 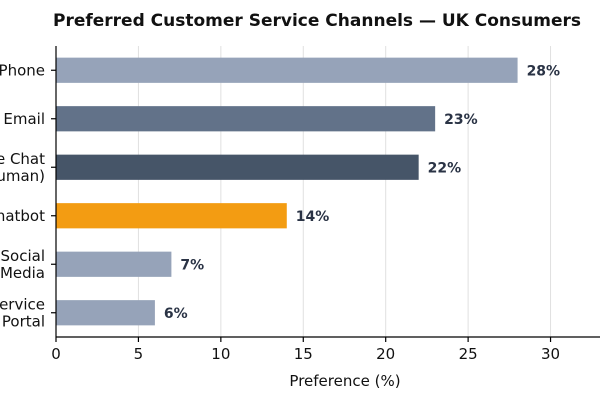 What do you see at coordinates (220, 354) in the screenshot?
I see `x-tick-label-2: 10` at bounding box center [220, 354].